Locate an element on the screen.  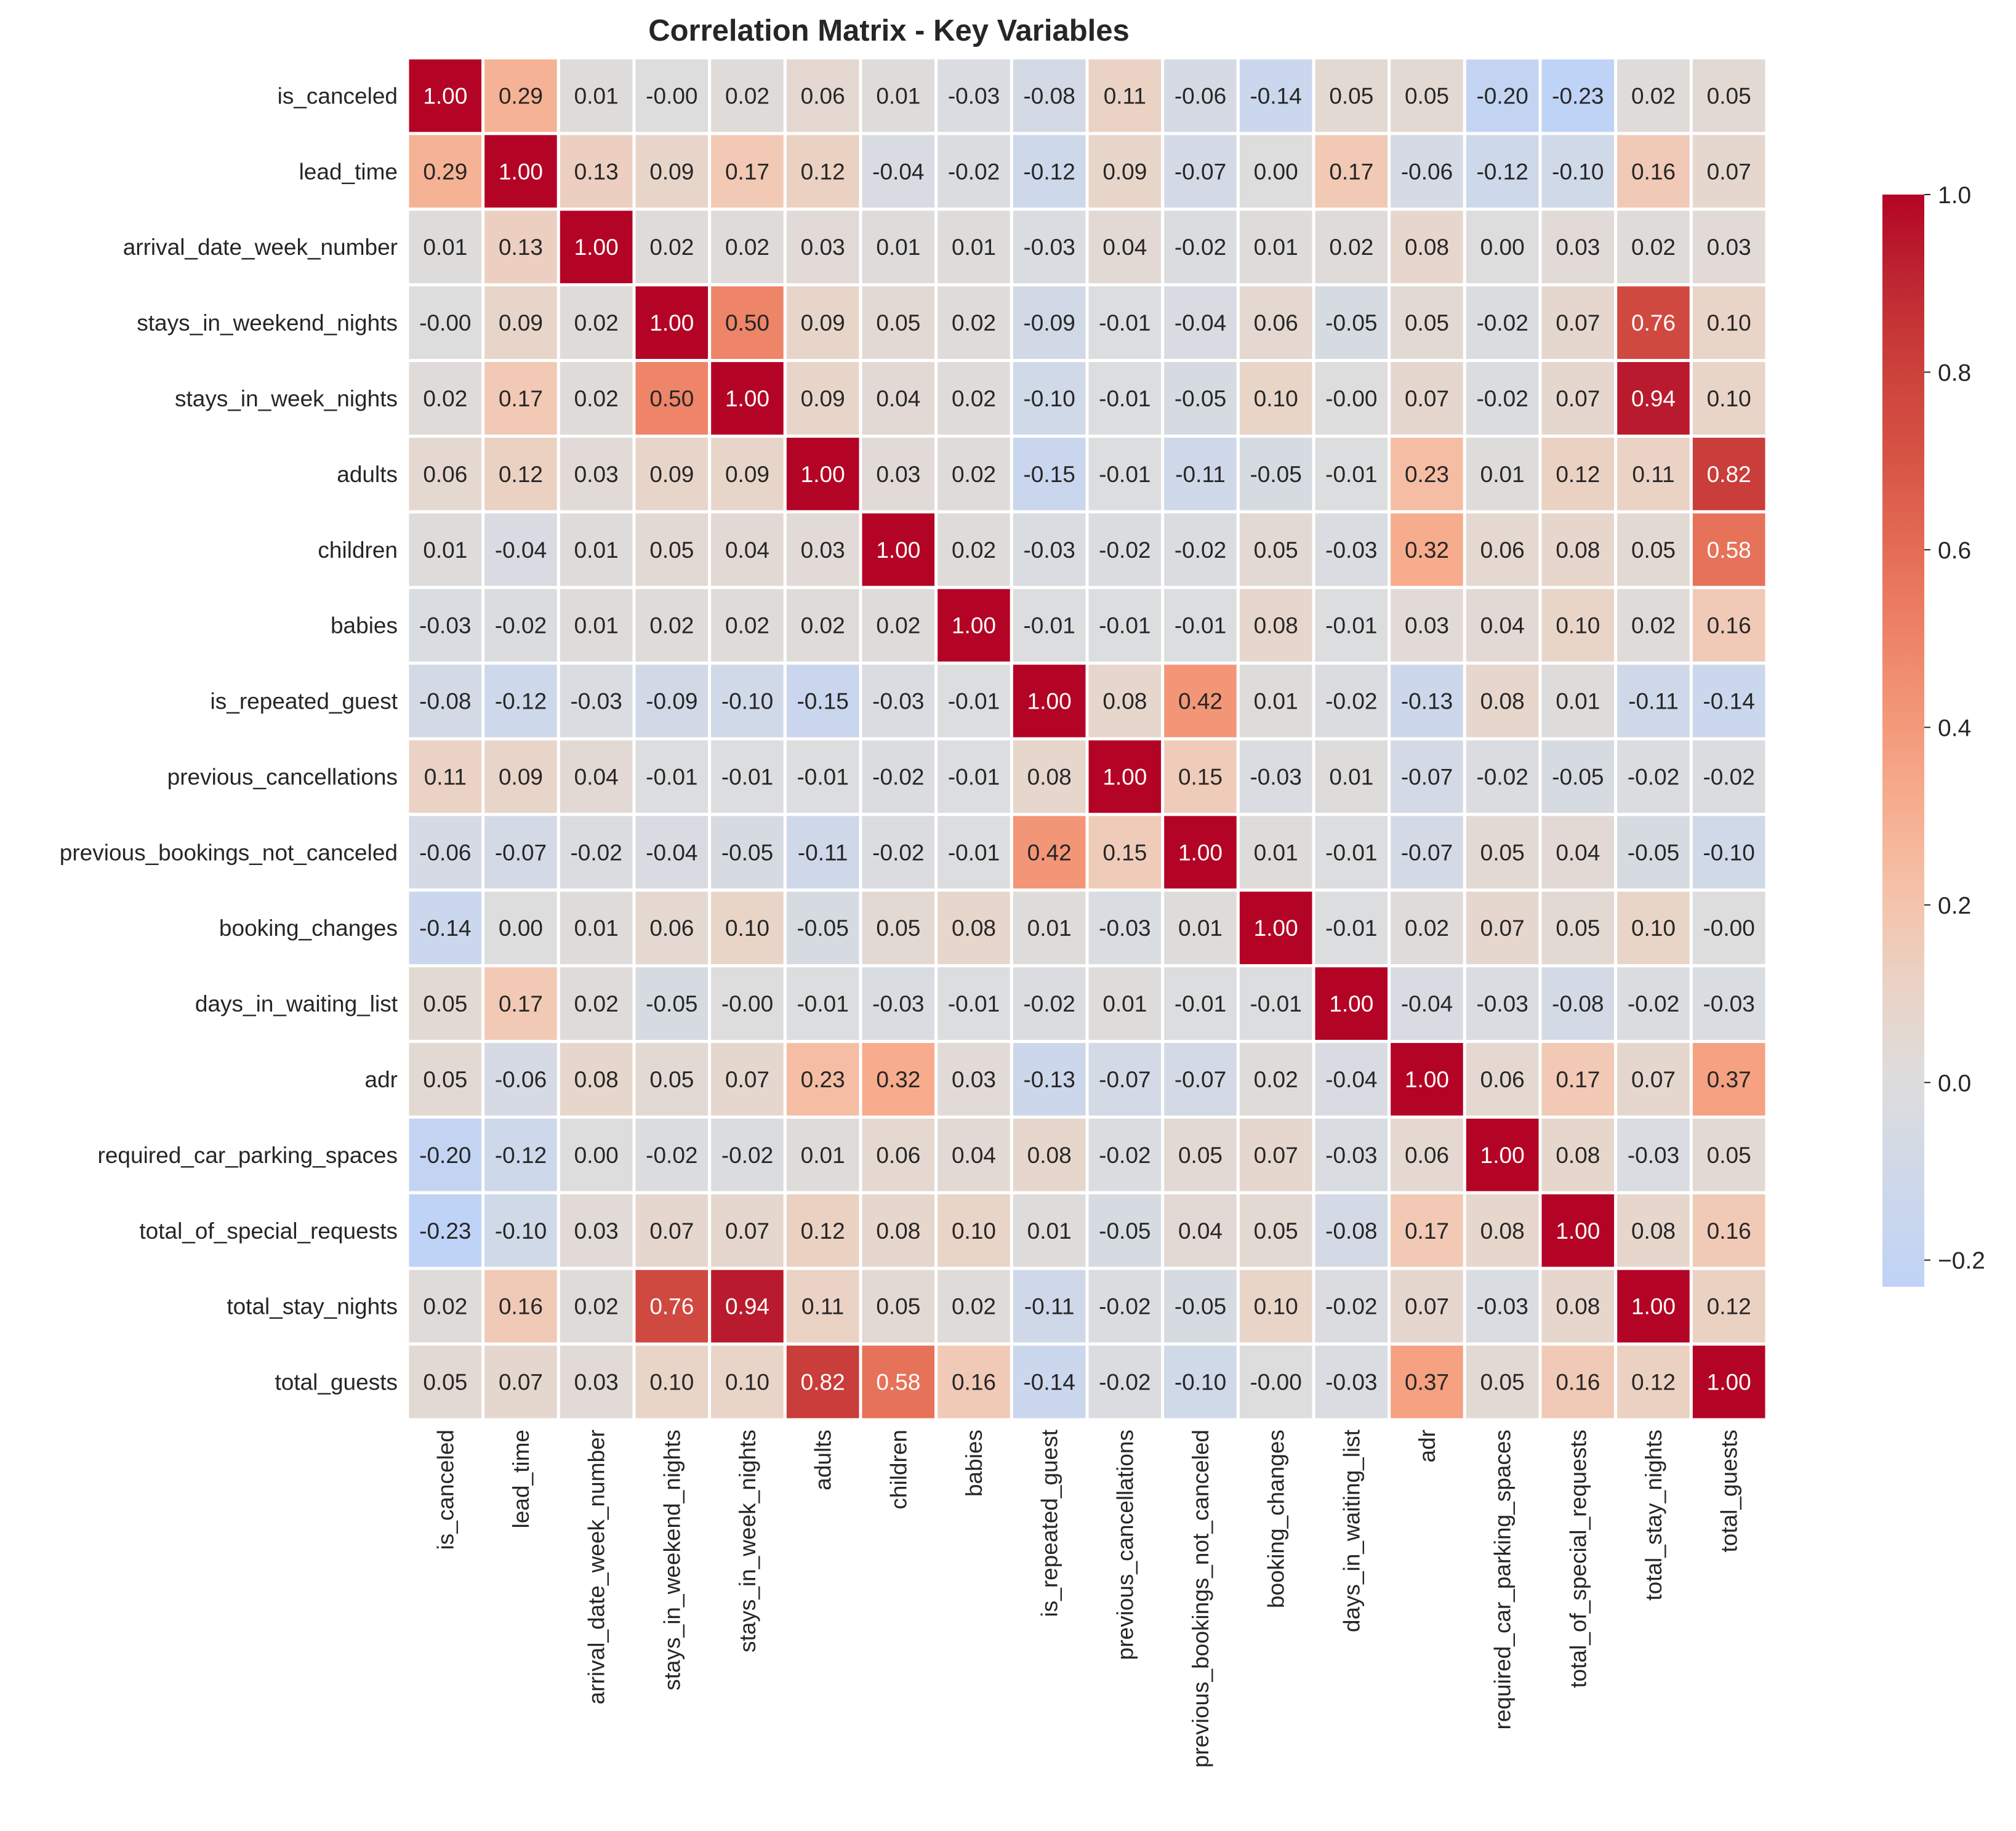
y-tick-label: is_repeated_guest is located at coordinates (304, 701).